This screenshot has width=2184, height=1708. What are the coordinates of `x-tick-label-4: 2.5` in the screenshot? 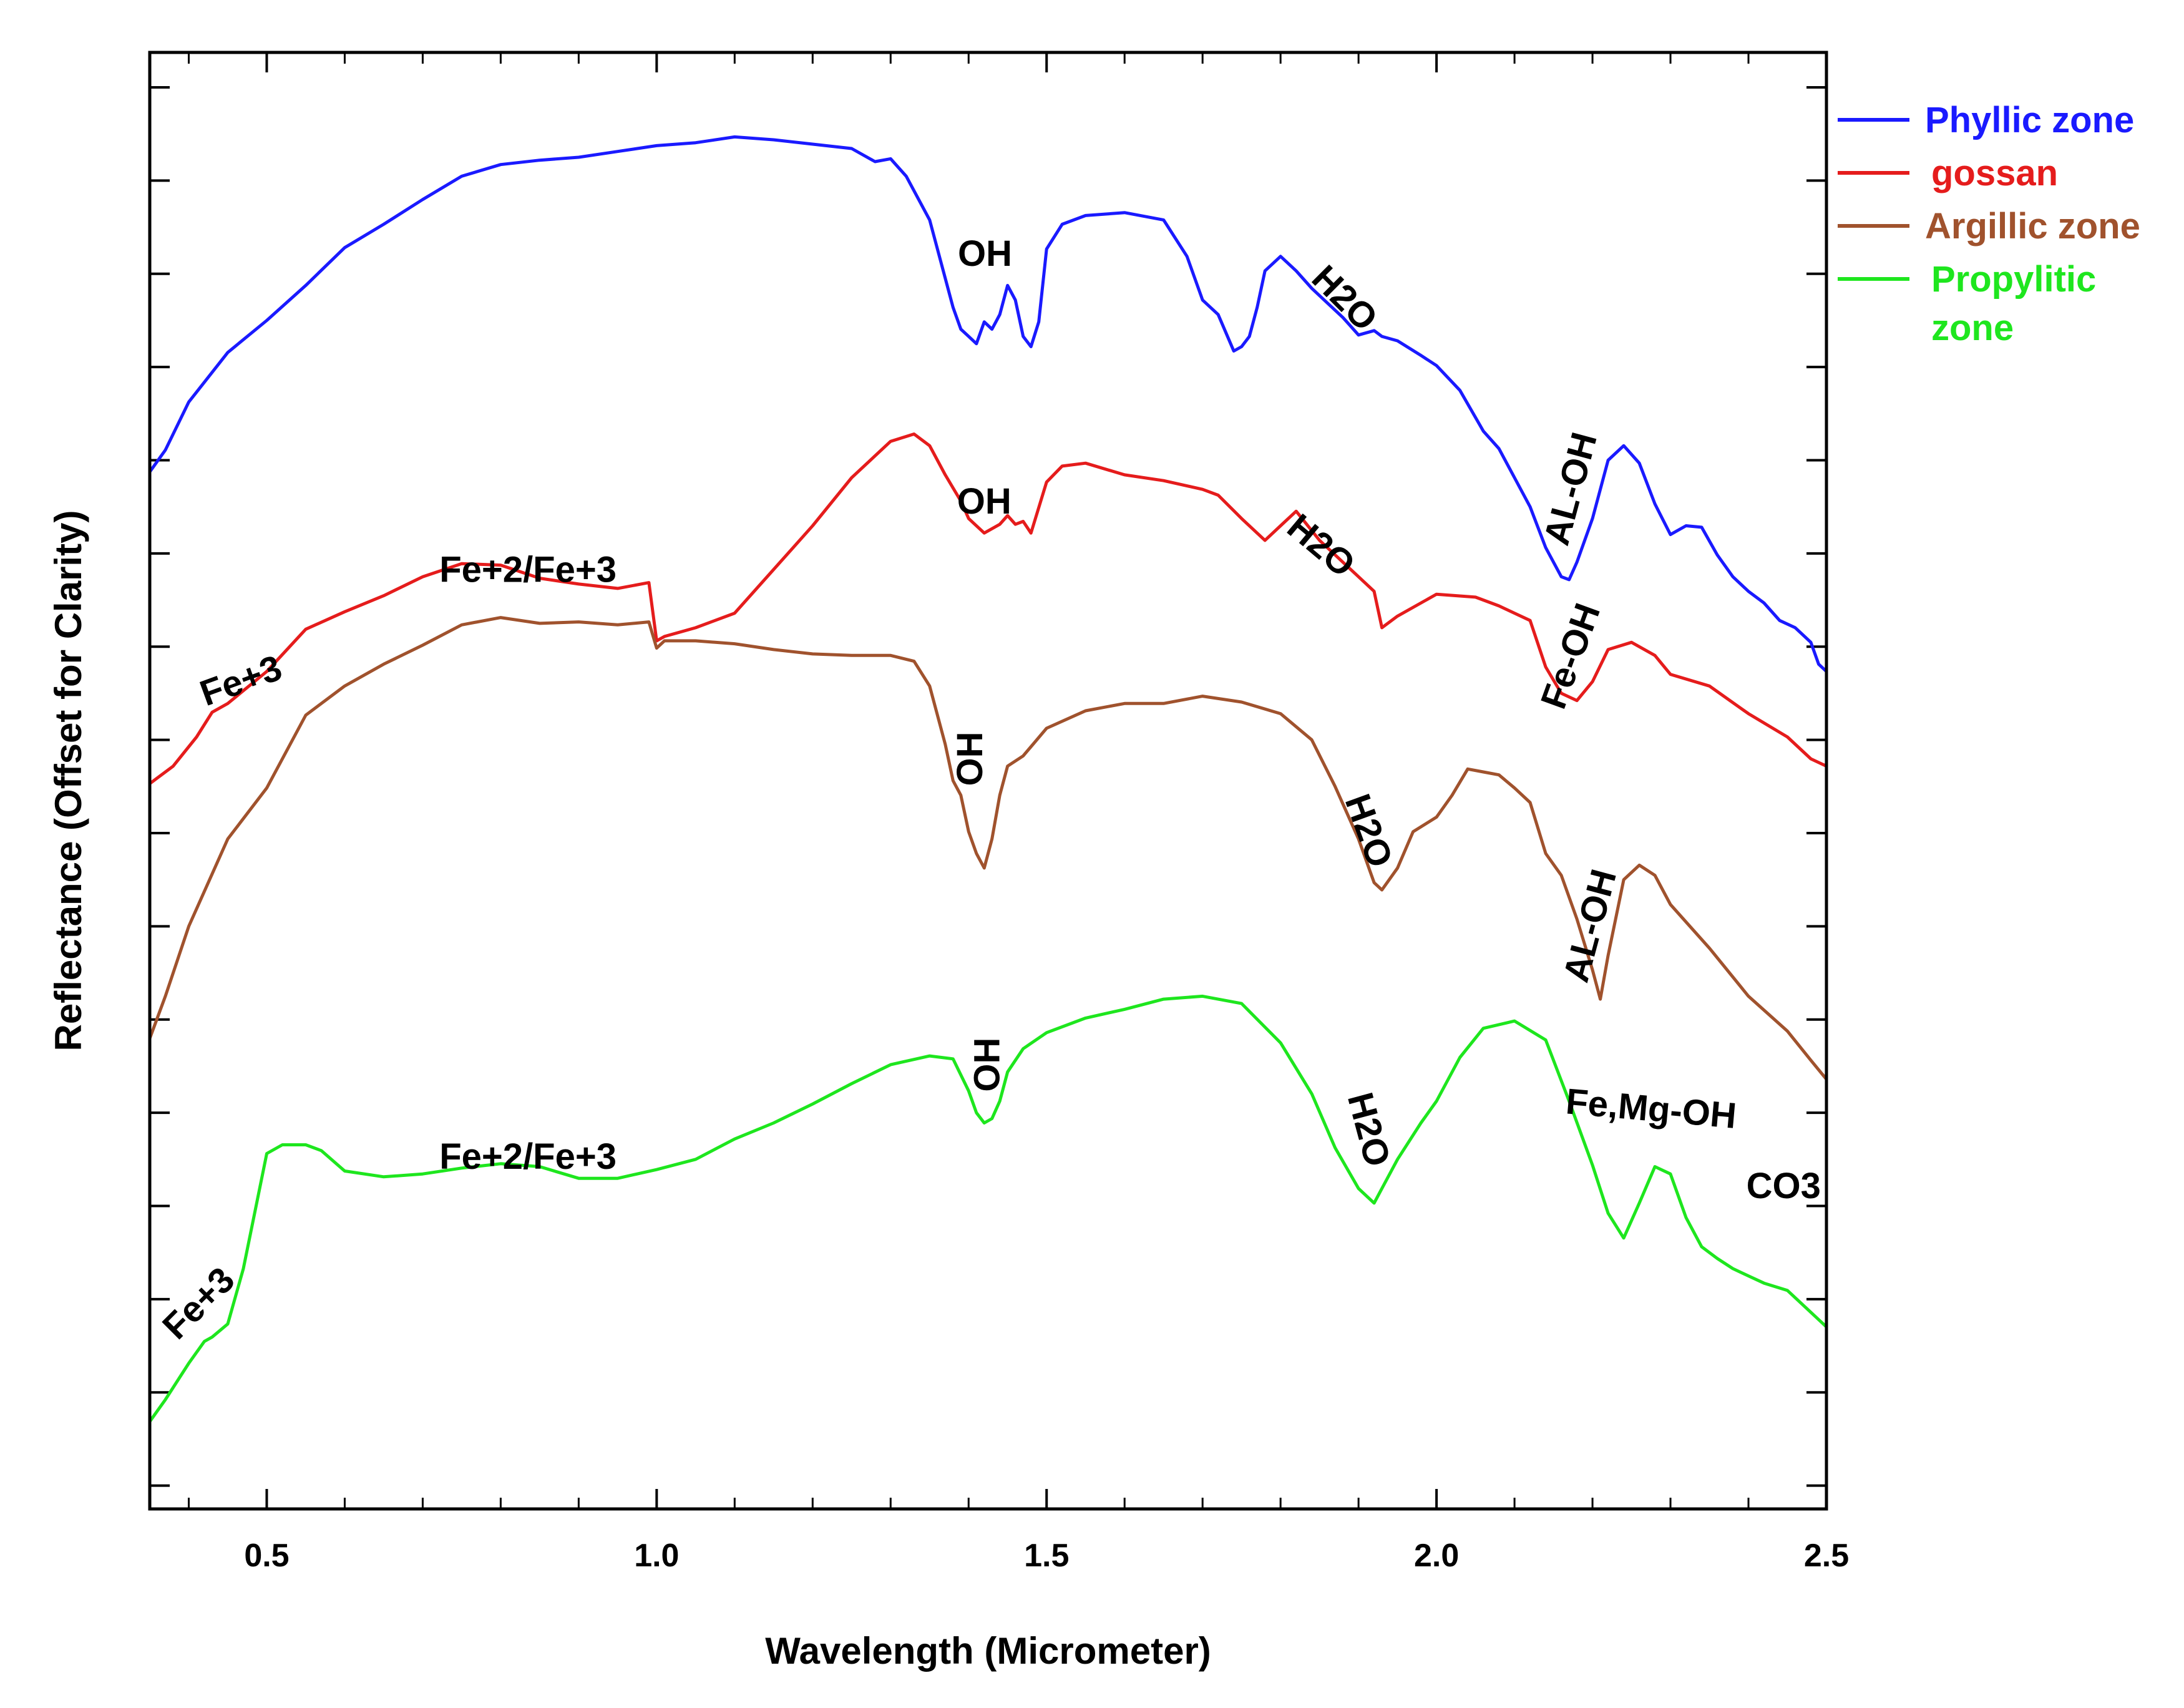 It's located at (1826, 1556).